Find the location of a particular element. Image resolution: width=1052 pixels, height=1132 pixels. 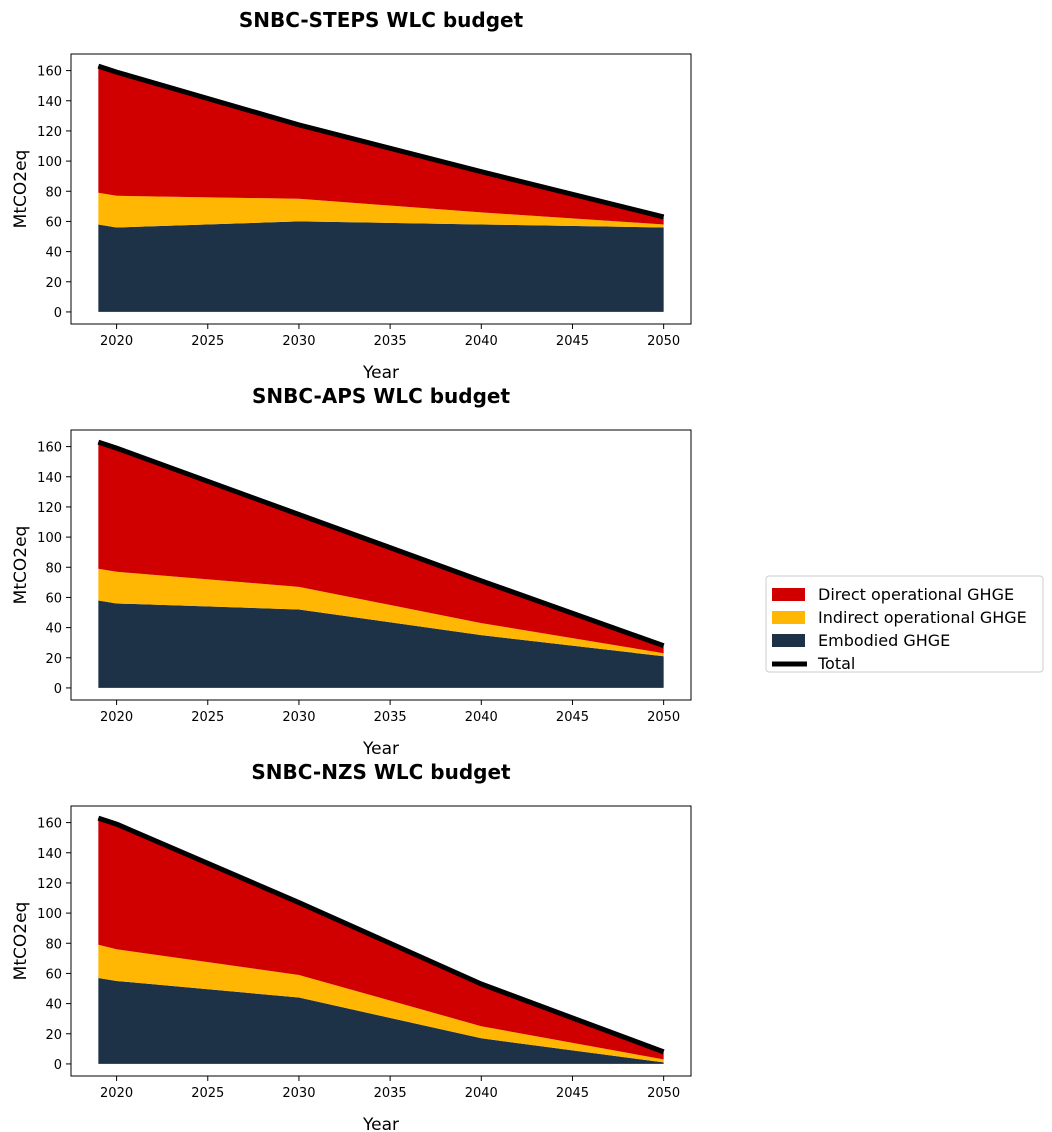

legend-item-direct-operational-ghge: Direct operational GHGE is located at coordinates (893, 594).